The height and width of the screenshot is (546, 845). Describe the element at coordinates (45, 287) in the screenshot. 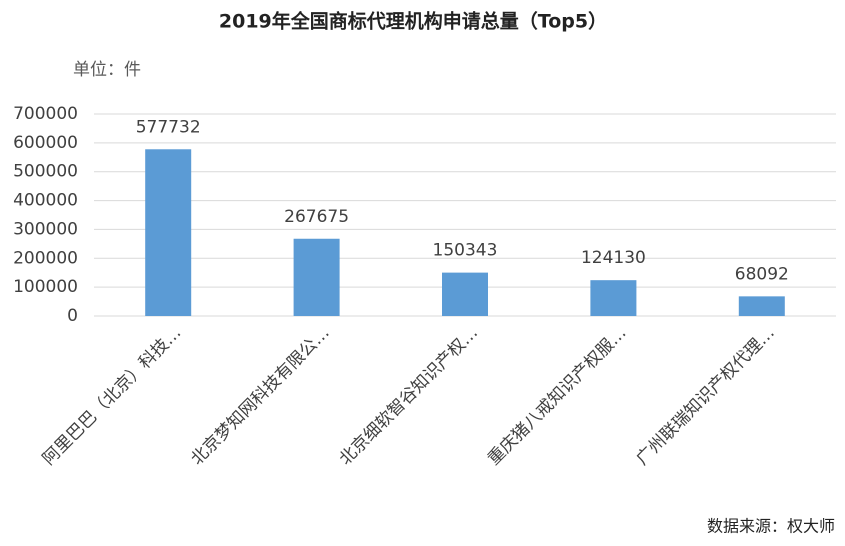

I see `y-tick-label: 100000` at that location.